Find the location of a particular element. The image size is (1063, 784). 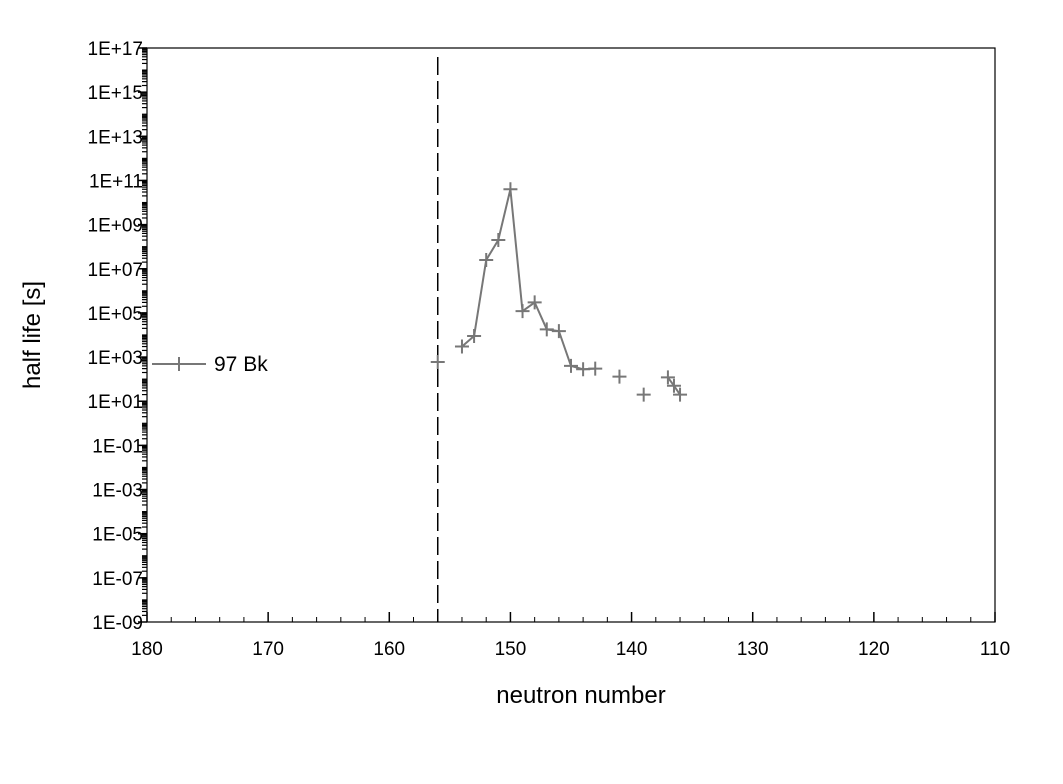

x-tick-label: 180 is located at coordinates (147, 649).